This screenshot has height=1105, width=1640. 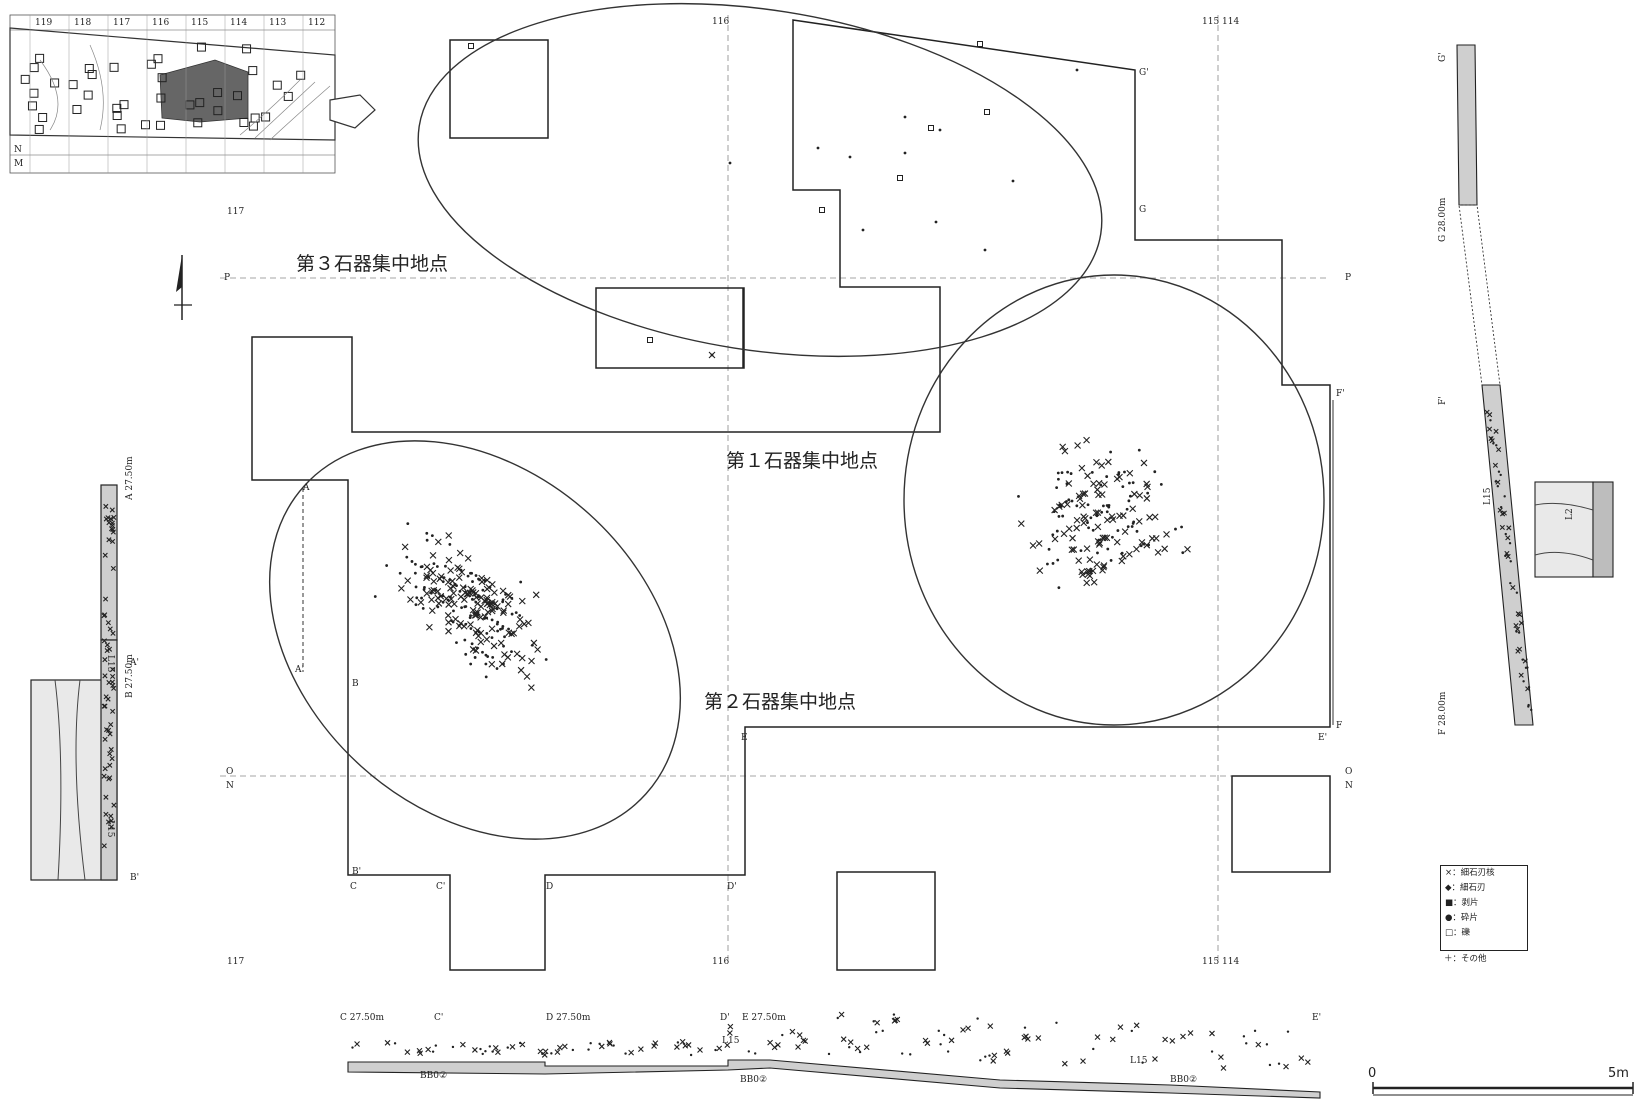 What do you see at coordinates (1139, 1061) in the screenshot?
I see `svg-text: L15` at bounding box center [1139, 1061].